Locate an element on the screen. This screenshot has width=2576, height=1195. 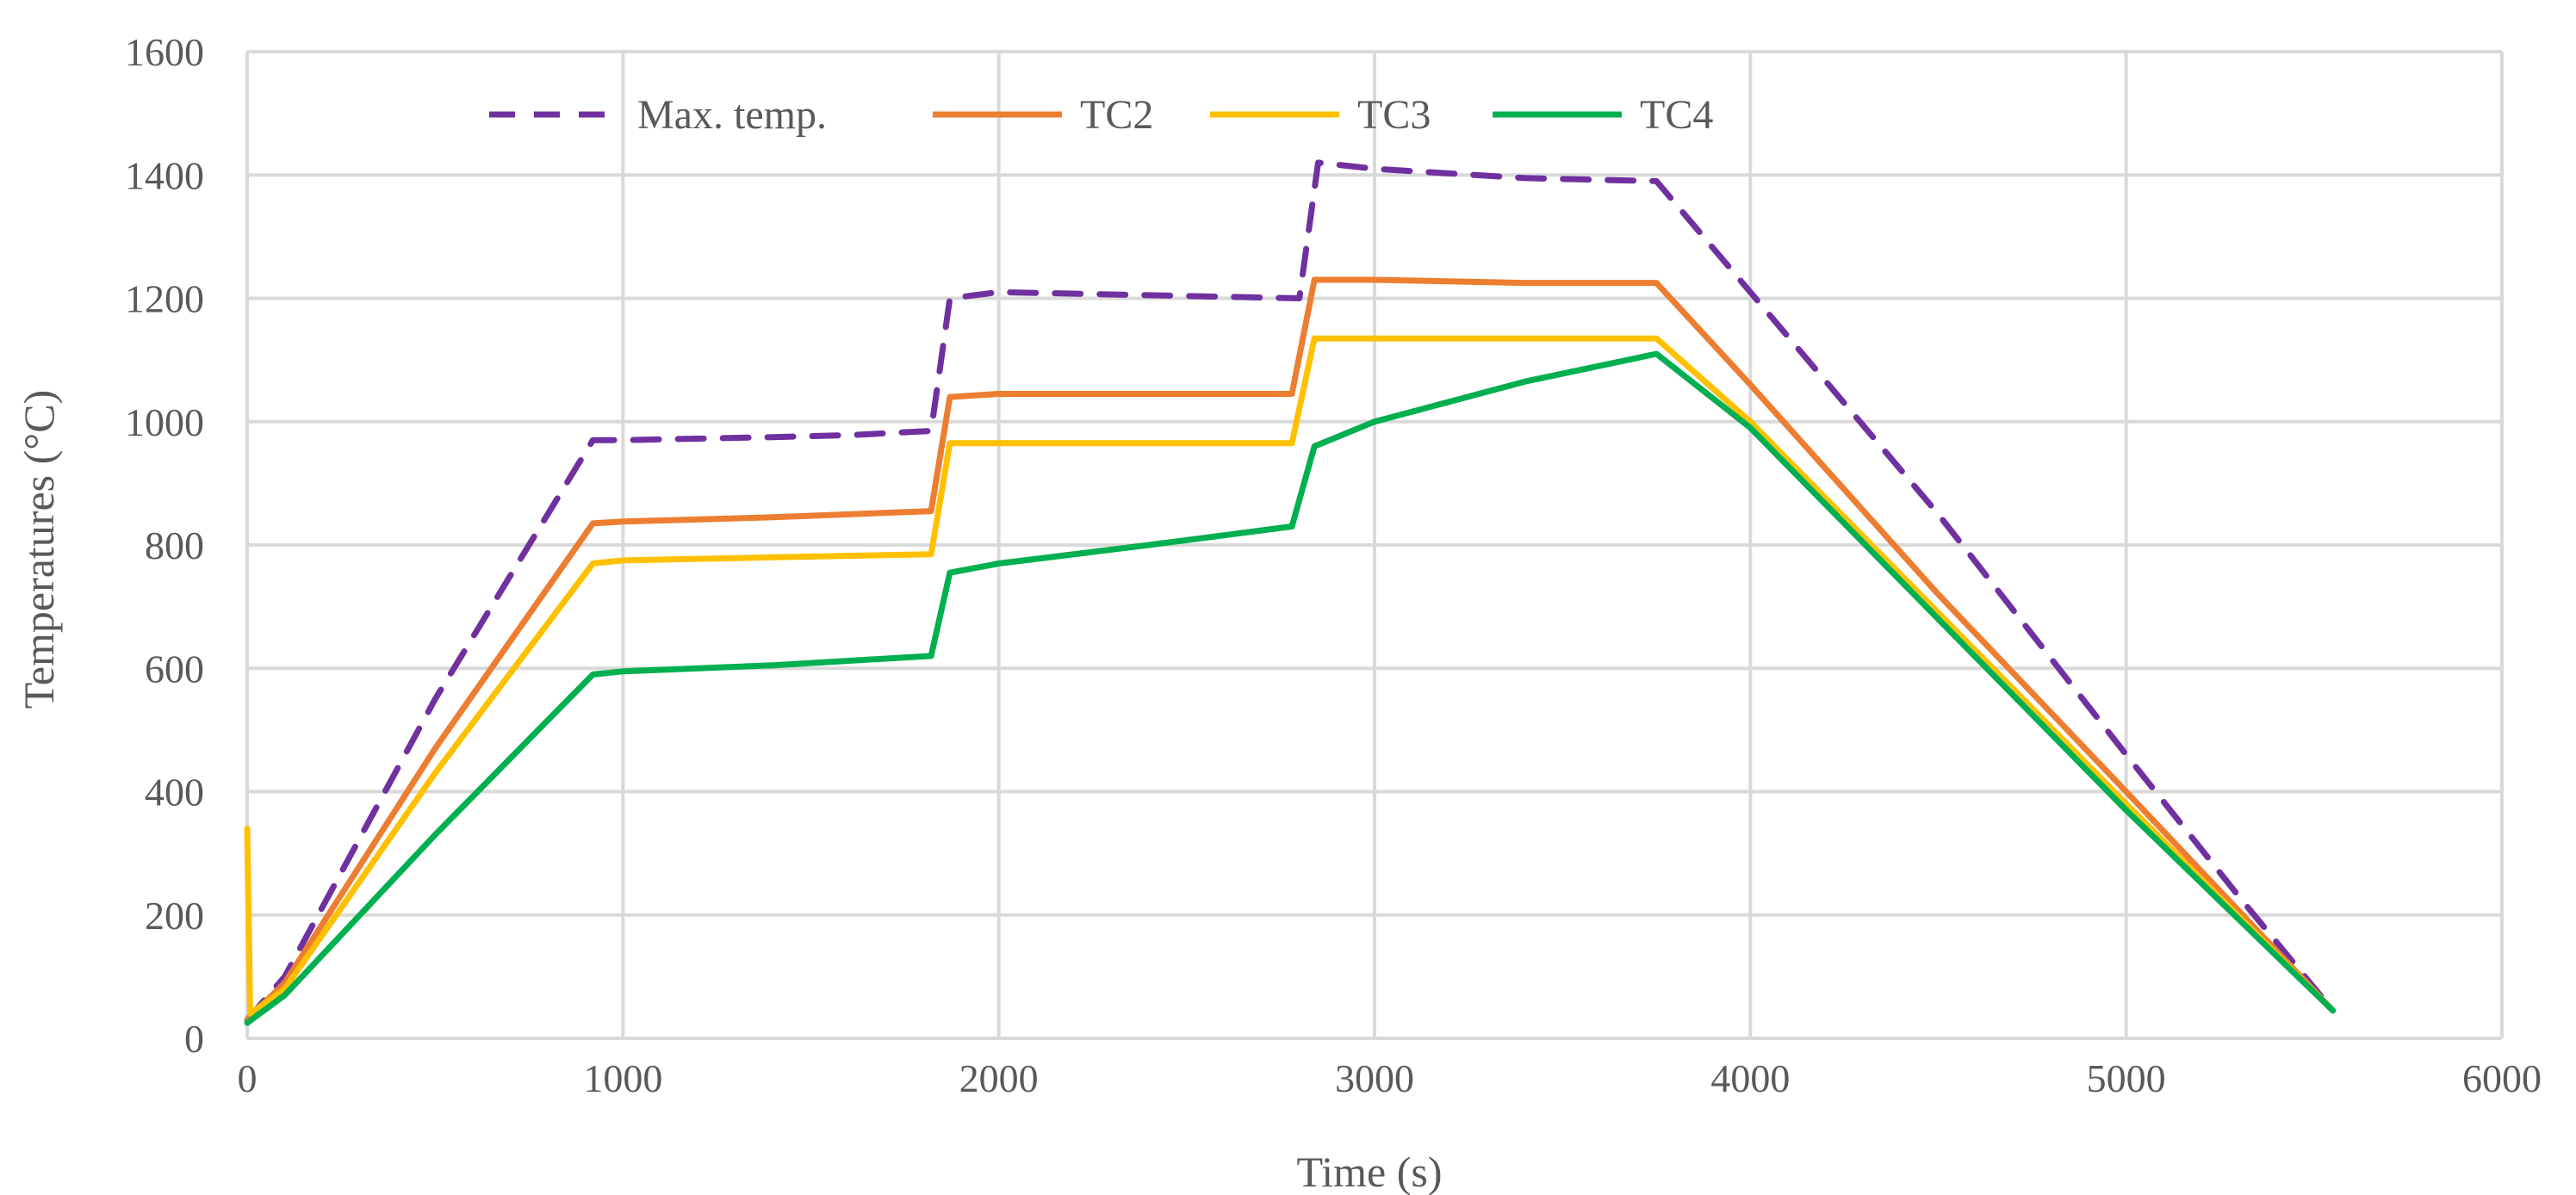
x-tick-label: 6000 is located at coordinates (2502, 1078).